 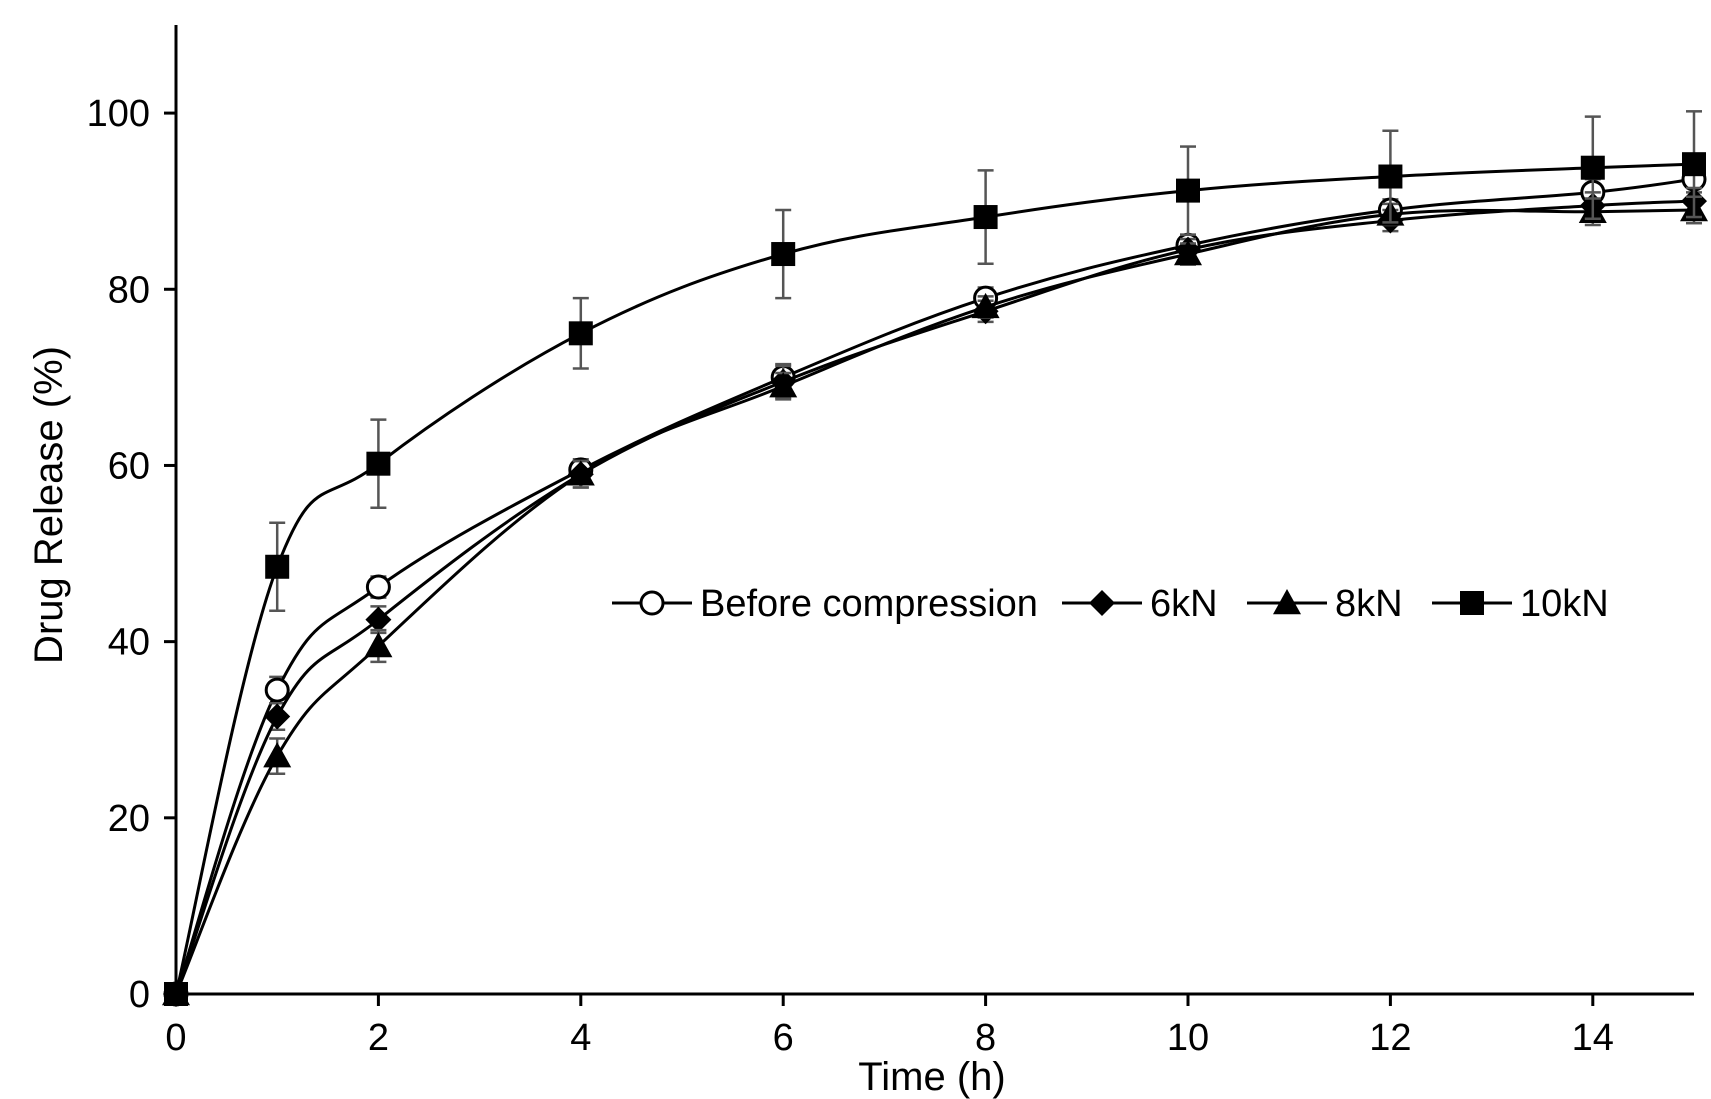 I want to click on y-tick-label: 40, so click(x=129, y=643).